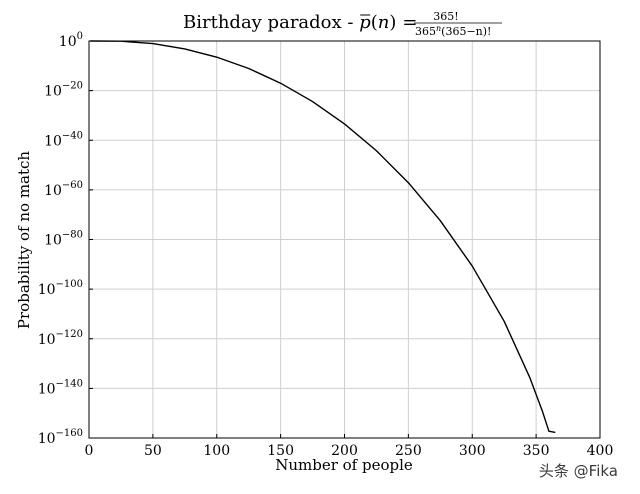 Image resolution: width=640 pixels, height=494 pixels. Describe the element at coordinates (280, 451) in the screenshot. I see `x-tick-label: 150` at that location.